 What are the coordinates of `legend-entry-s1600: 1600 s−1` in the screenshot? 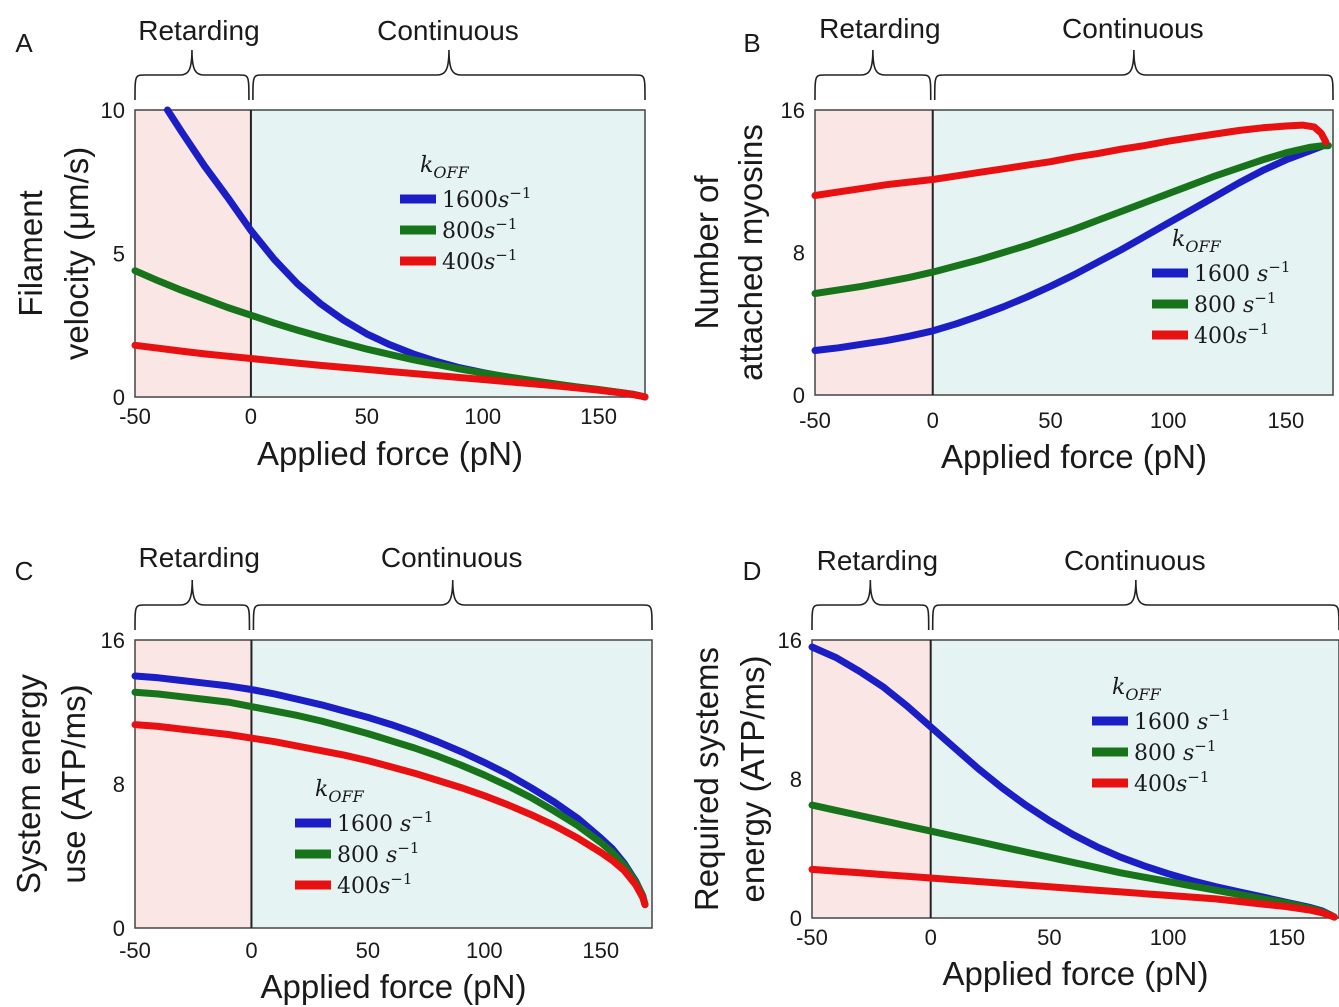 It's located at (1242, 272).